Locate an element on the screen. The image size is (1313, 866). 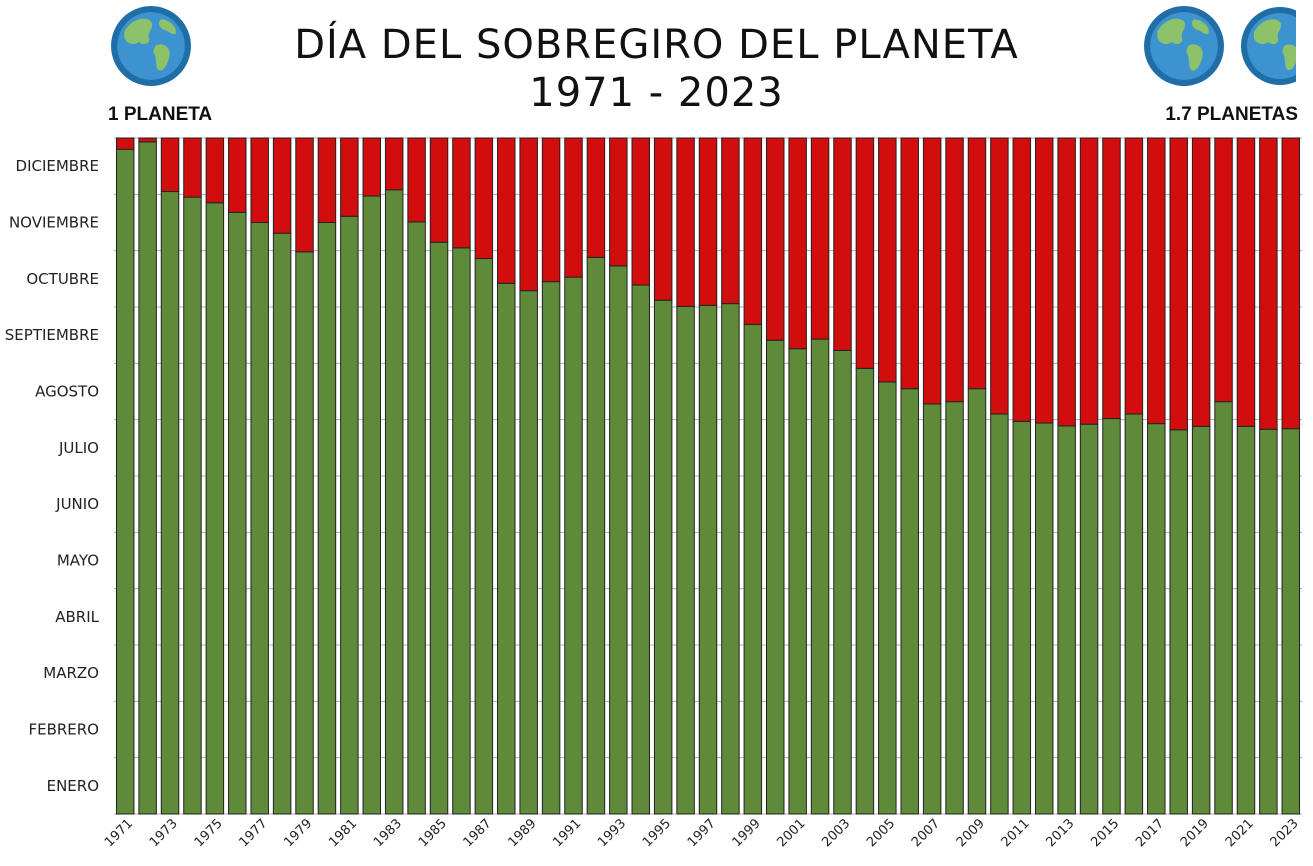
x-tick-label: 1985 is located at coordinates (433, 833).